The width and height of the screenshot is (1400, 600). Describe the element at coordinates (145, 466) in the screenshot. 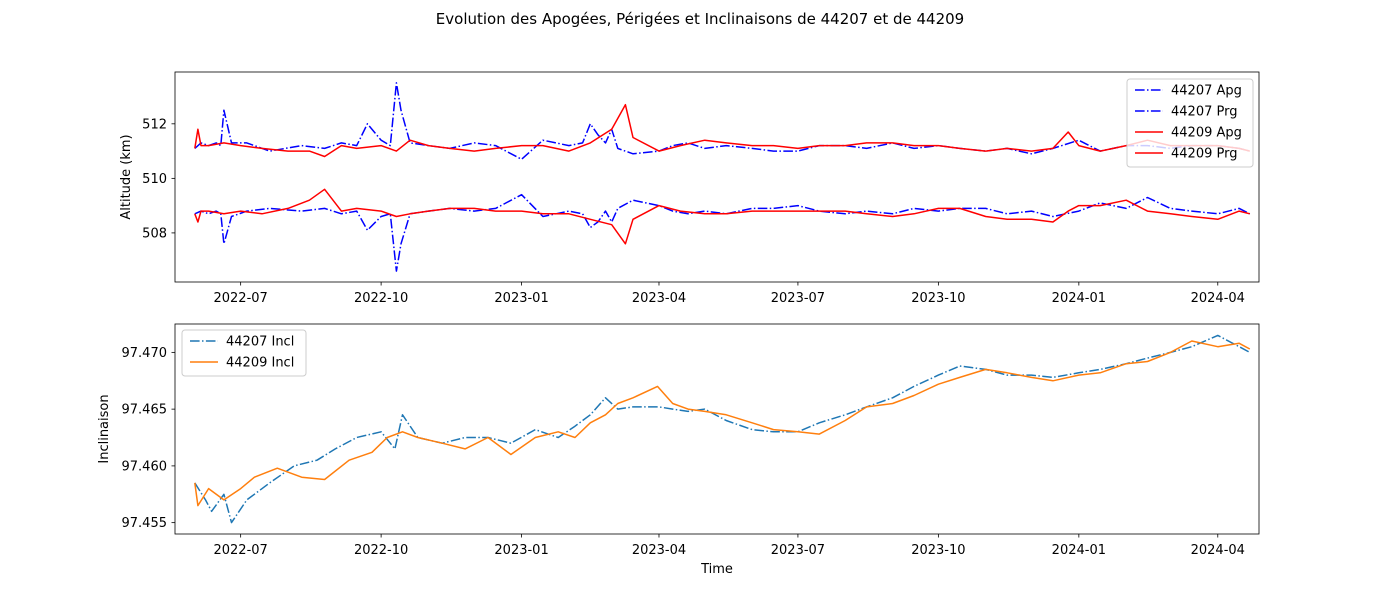

I see `y-tick-label: 97.460` at that location.